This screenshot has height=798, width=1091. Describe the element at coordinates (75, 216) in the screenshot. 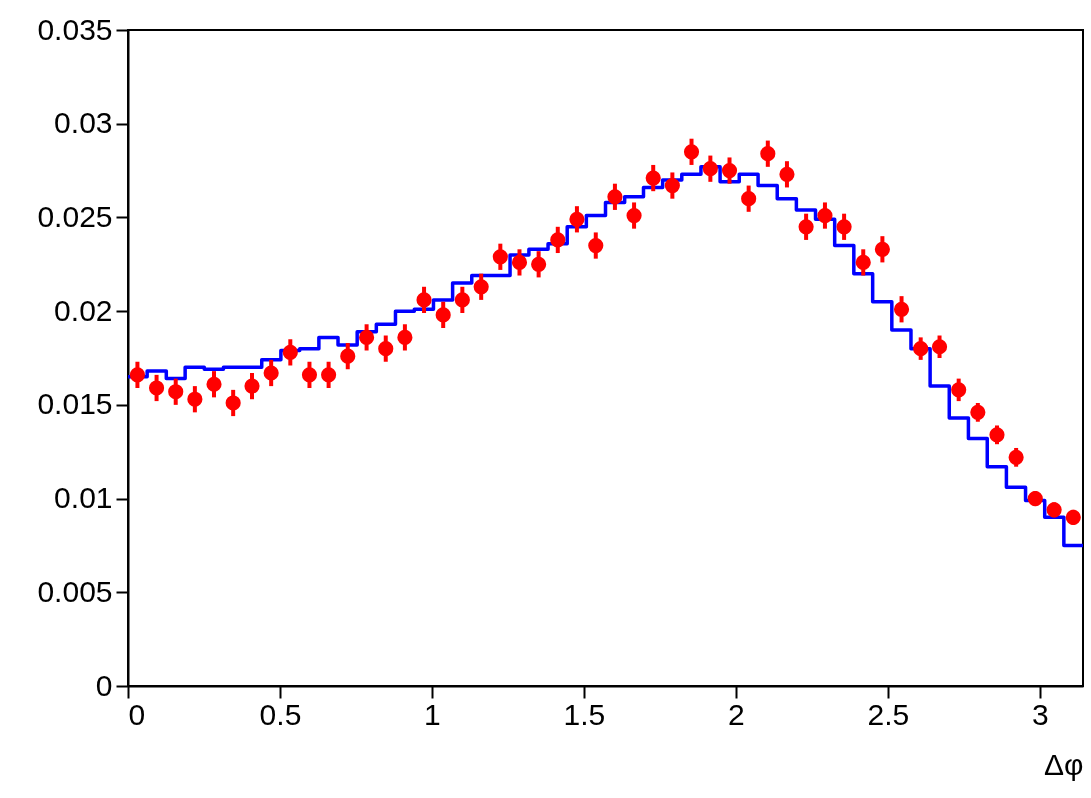

I see `y-tick-label: 0.025` at that location.